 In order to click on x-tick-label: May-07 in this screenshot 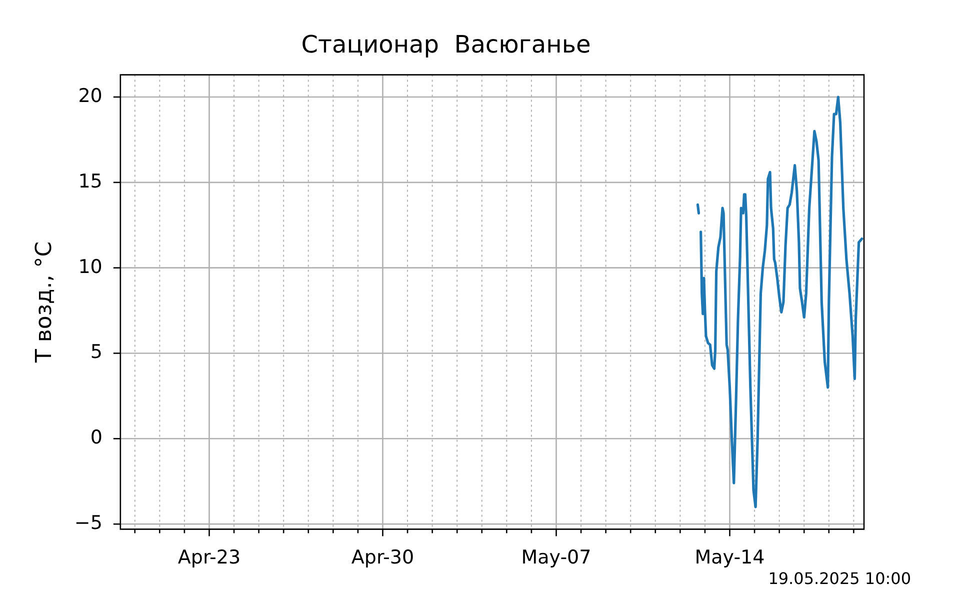, I will do `click(556, 557)`.